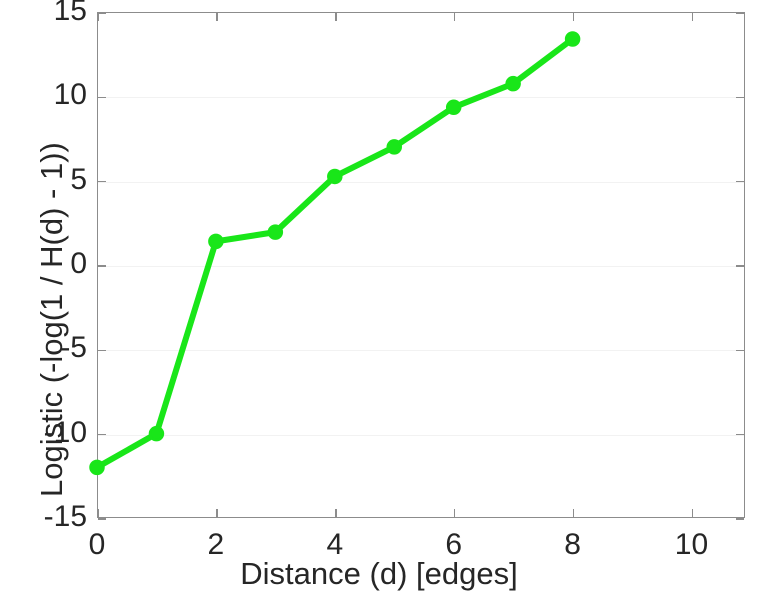 Image resolution: width=758 pixels, height=600 pixels. What do you see at coordinates (70, 95) in the screenshot?
I see `y-axis-tick-label: 10` at bounding box center [70, 95].